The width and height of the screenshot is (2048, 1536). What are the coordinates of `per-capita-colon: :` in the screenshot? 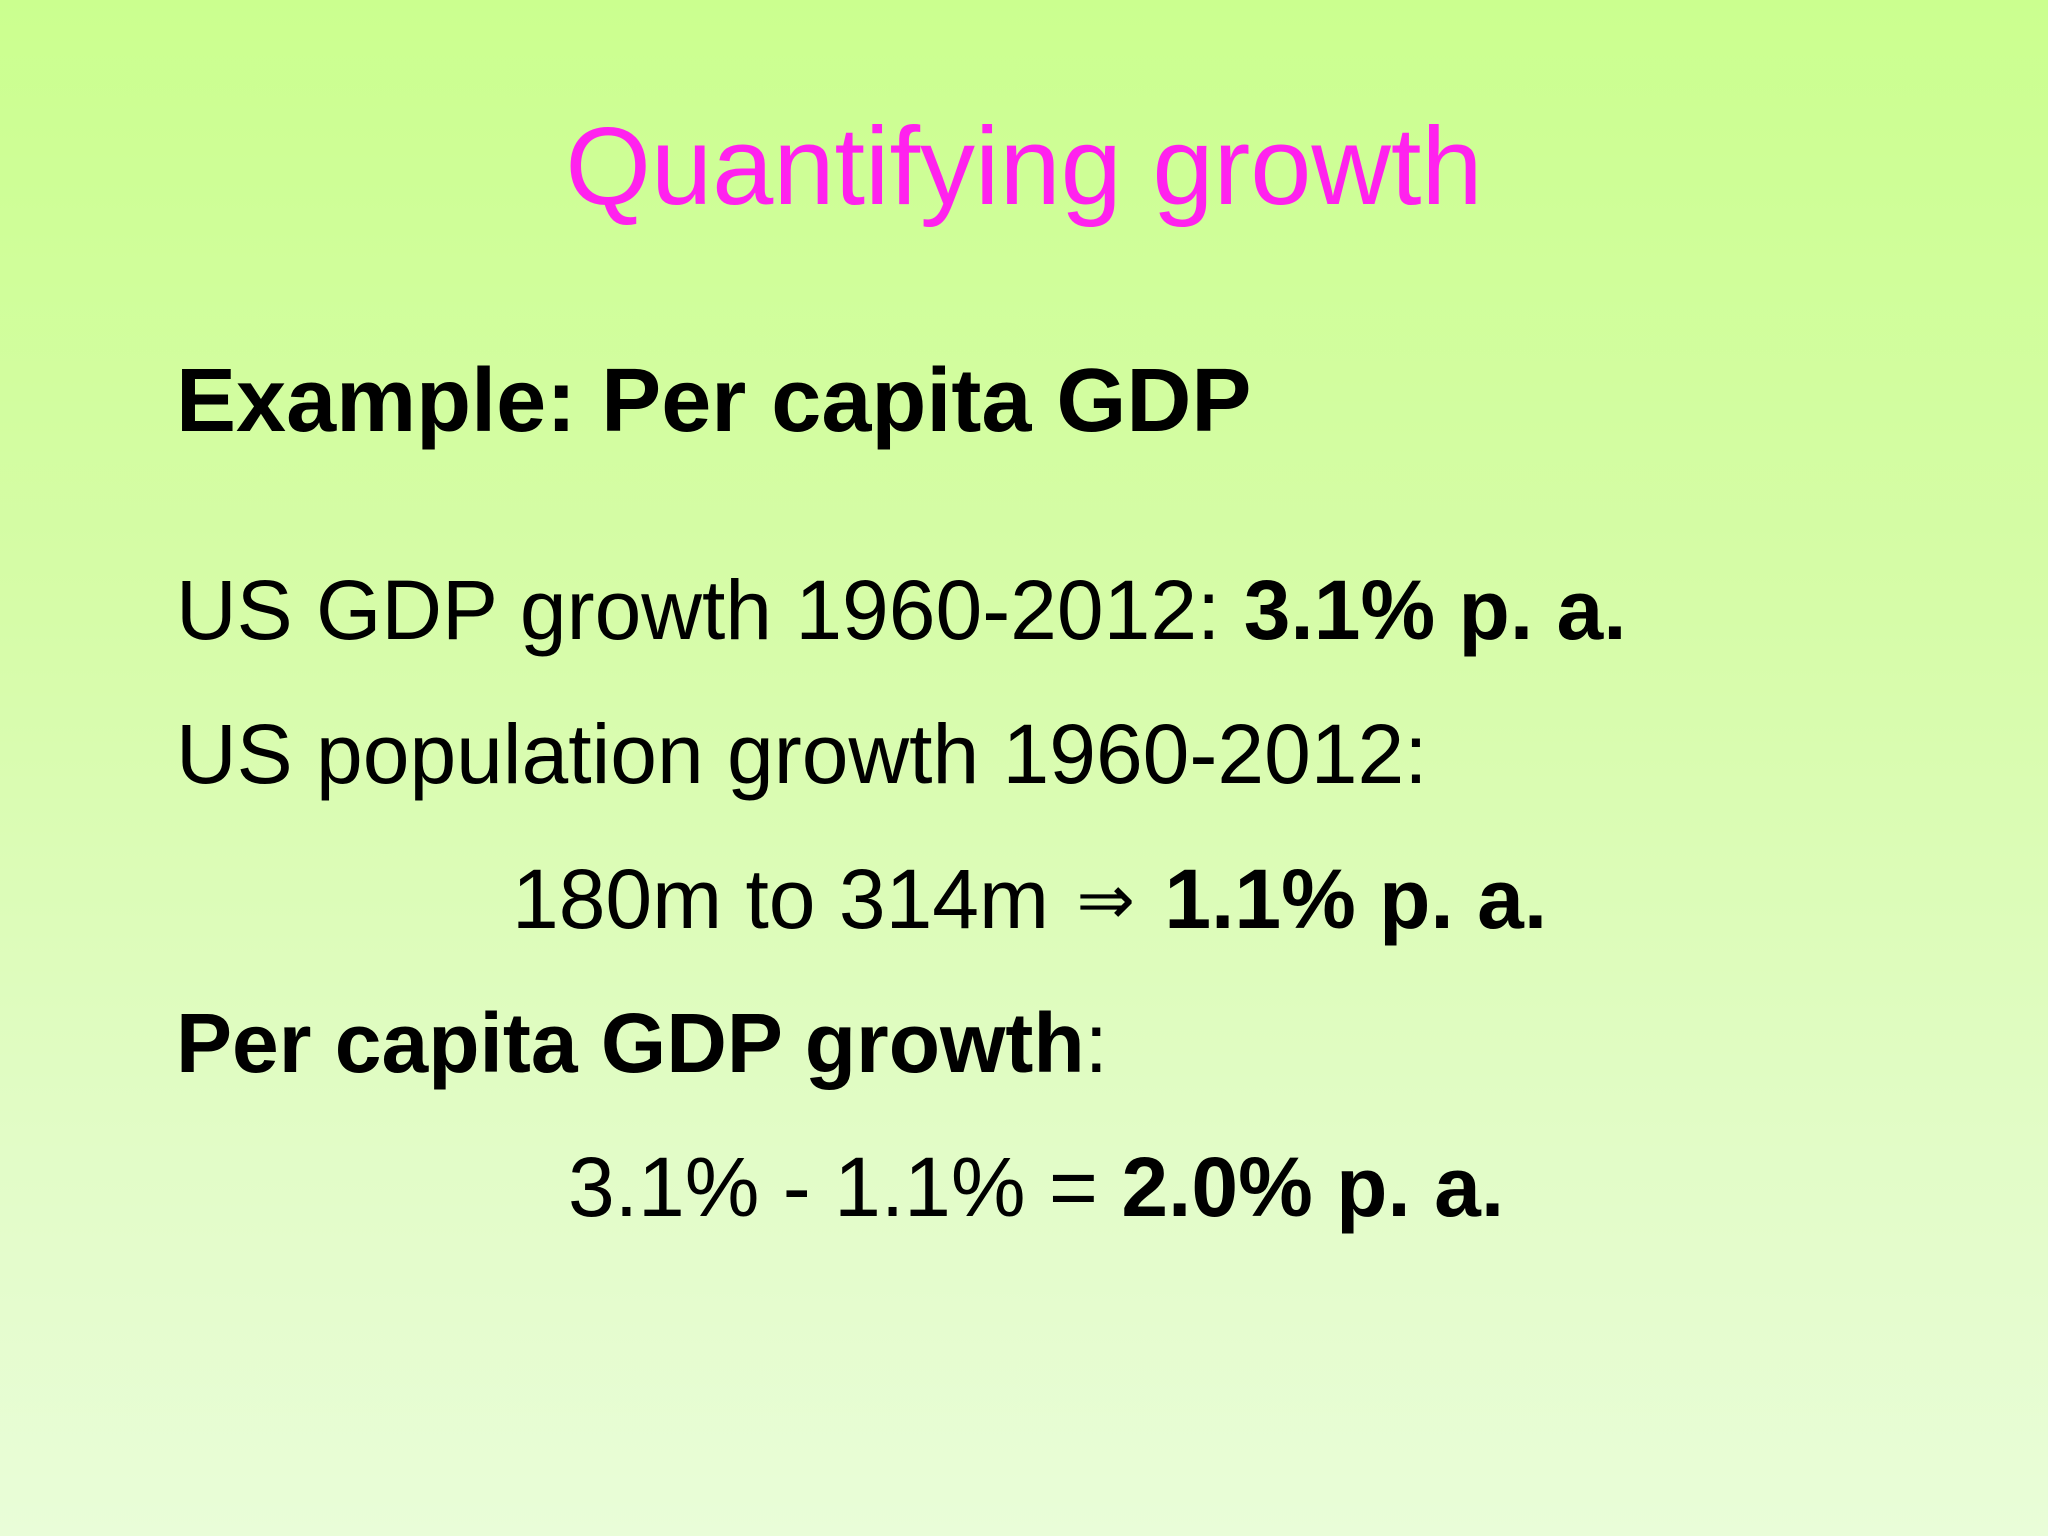 It's located at (1096, 1043).